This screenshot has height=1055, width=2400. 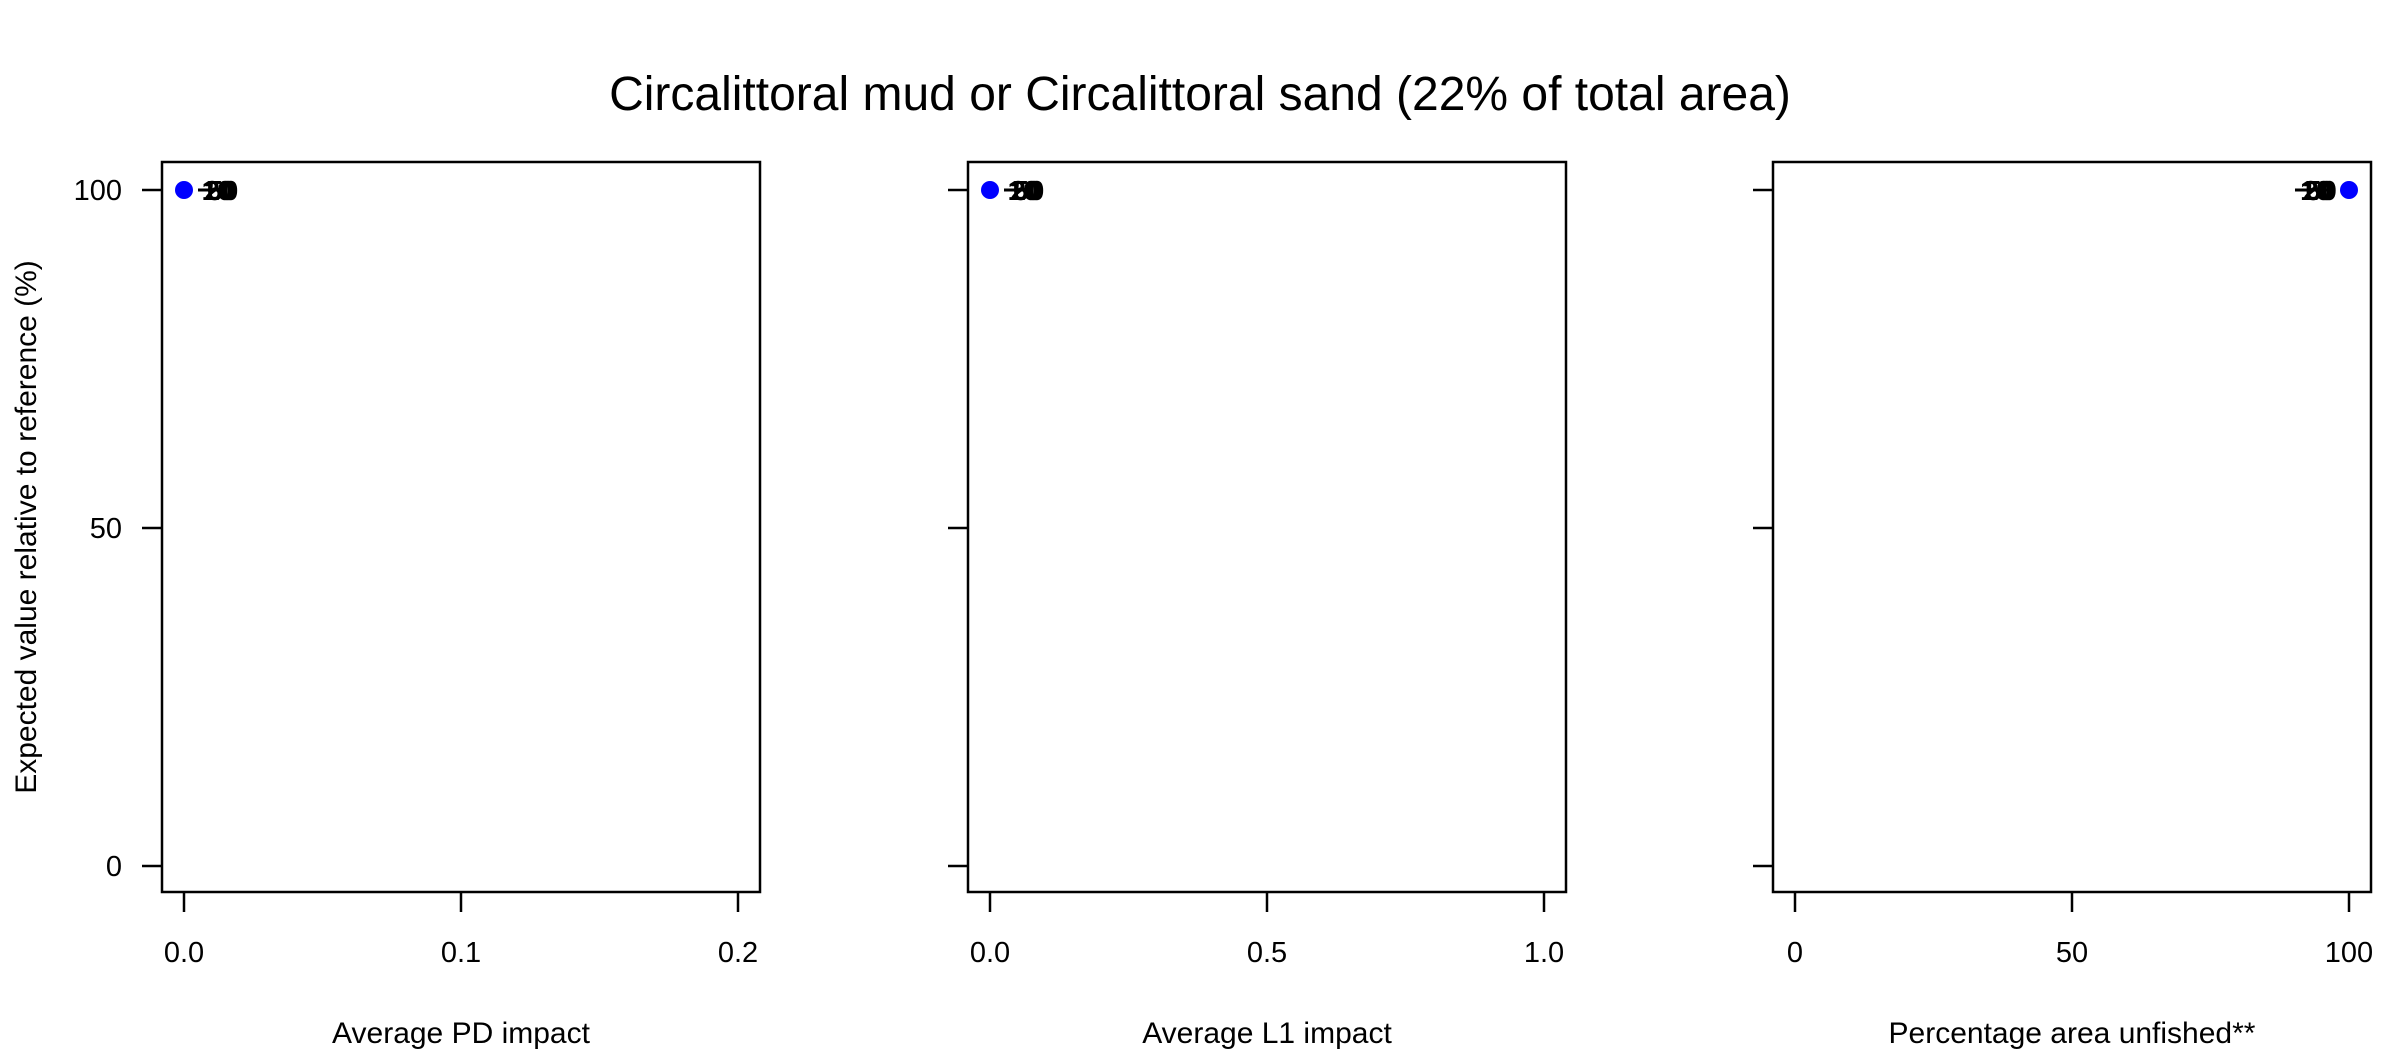 I want to click on x-tick-label: 0.2, so click(x=738, y=953).